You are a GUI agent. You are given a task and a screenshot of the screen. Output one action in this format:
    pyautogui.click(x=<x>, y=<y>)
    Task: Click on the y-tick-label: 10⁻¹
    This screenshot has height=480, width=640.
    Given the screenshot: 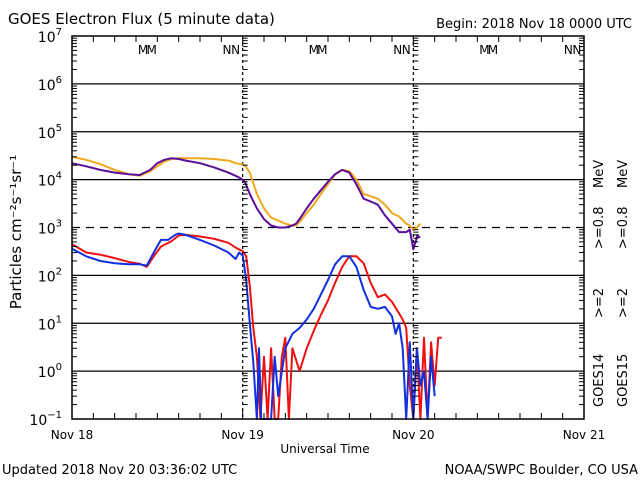 What is the action you would take?
    pyautogui.click(x=45, y=419)
    